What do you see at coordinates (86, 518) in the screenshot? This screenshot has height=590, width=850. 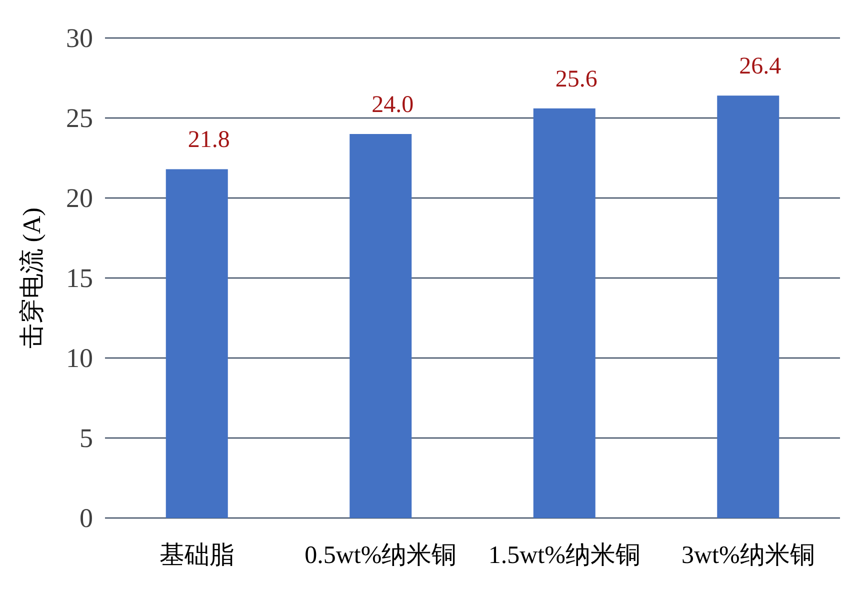 I see `y-tick-label: 0` at bounding box center [86, 518].